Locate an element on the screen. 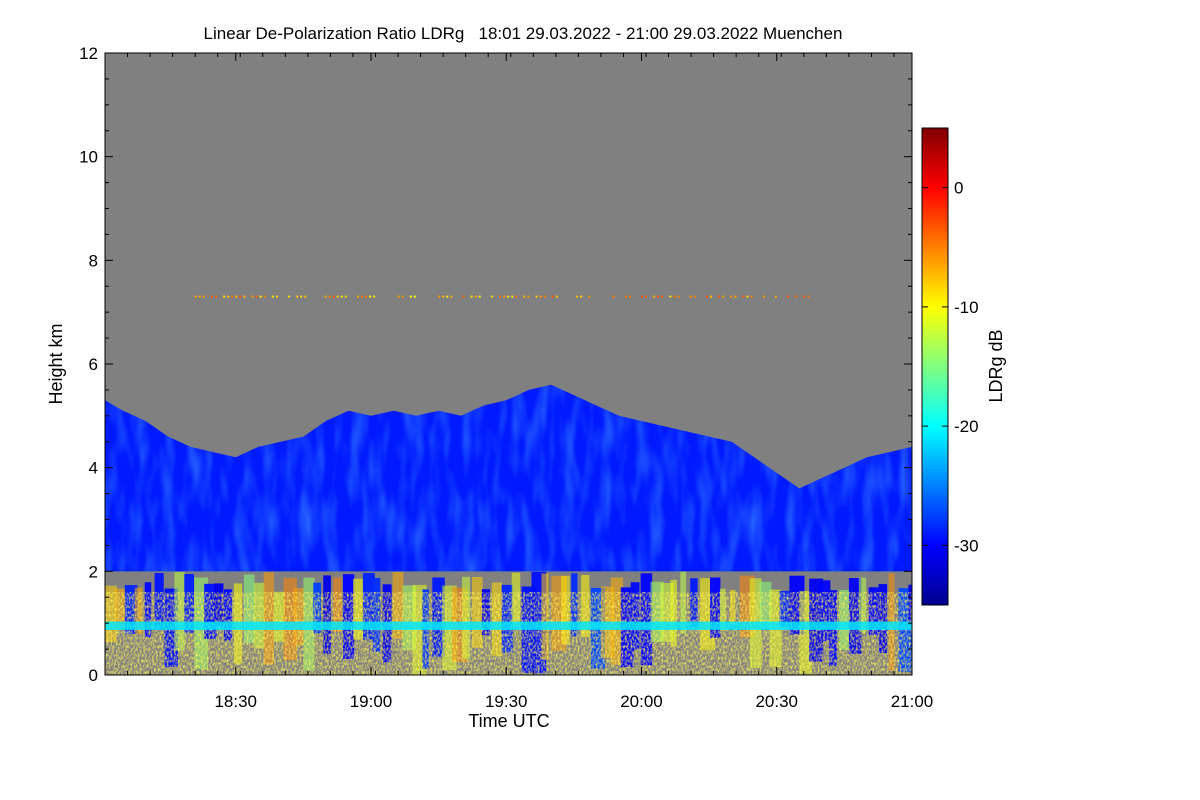  colorbar-tick-label: -10 is located at coordinates (966, 307).